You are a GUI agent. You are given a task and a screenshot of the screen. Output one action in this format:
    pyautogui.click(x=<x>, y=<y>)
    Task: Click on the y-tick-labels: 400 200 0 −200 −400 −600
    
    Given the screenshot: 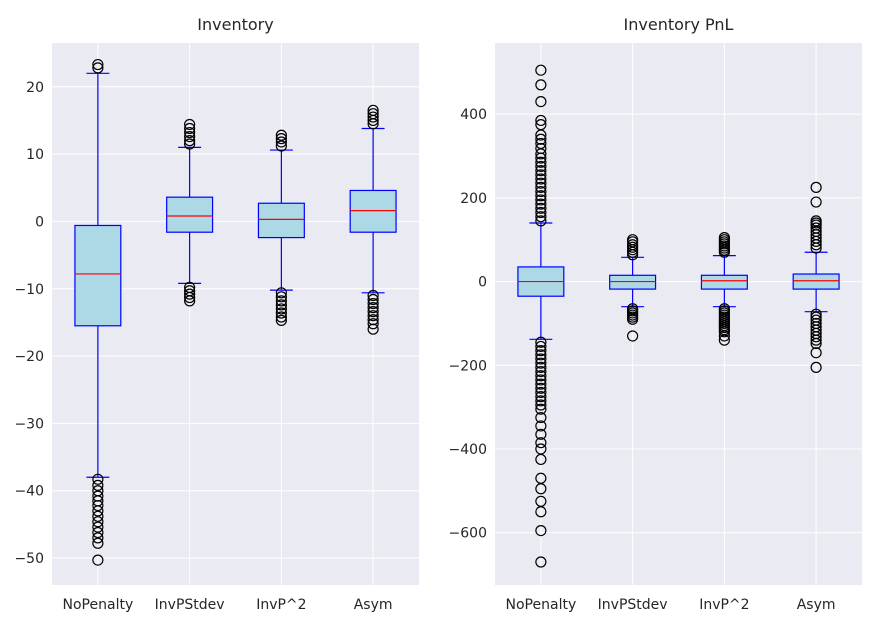 What is the action you would take?
    pyautogui.click(x=468, y=324)
    